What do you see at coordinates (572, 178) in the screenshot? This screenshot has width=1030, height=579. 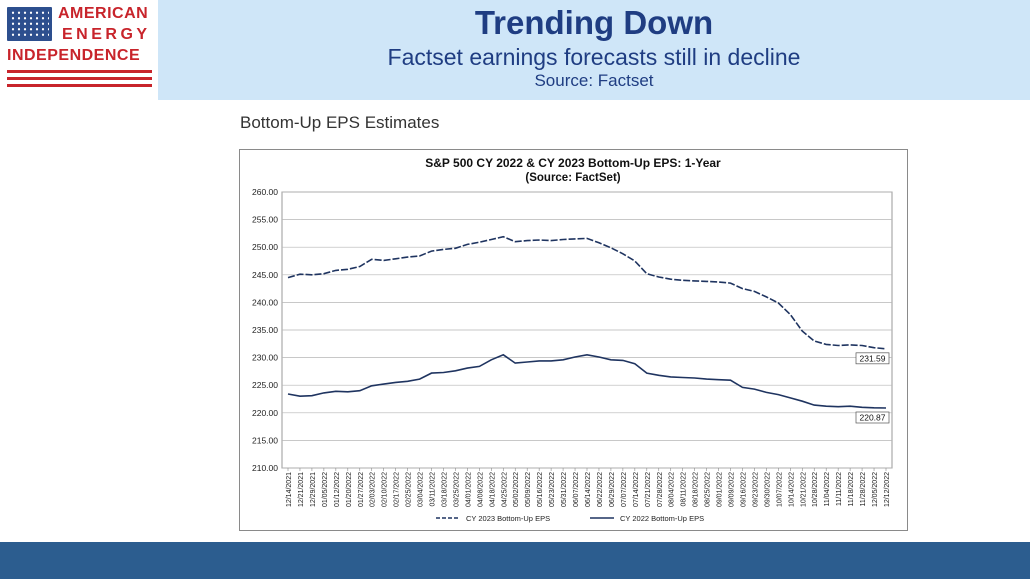 I see `chart-subtitle: (Source: FactSet)` at bounding box center [572, 178].